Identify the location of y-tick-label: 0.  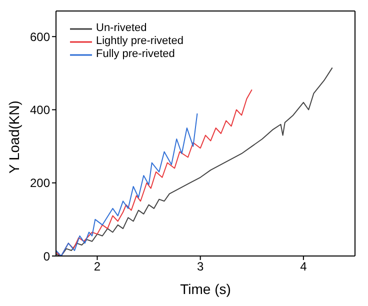
(46, 256).